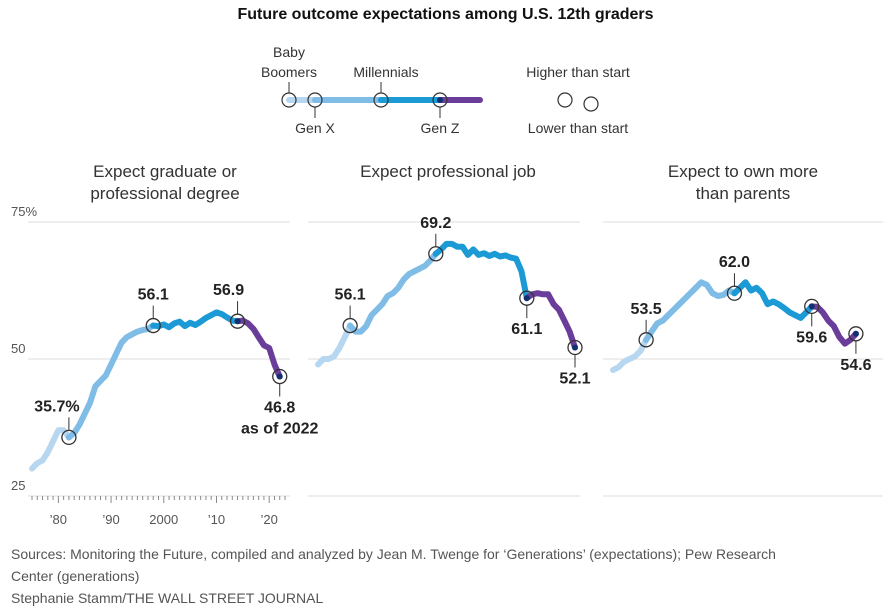 The width and height of the screenshot is (891, 614). Describe the element at coordinates (811, 337) in the screenshot. I see `panel-2-data-label-2: 59.6` at that location.